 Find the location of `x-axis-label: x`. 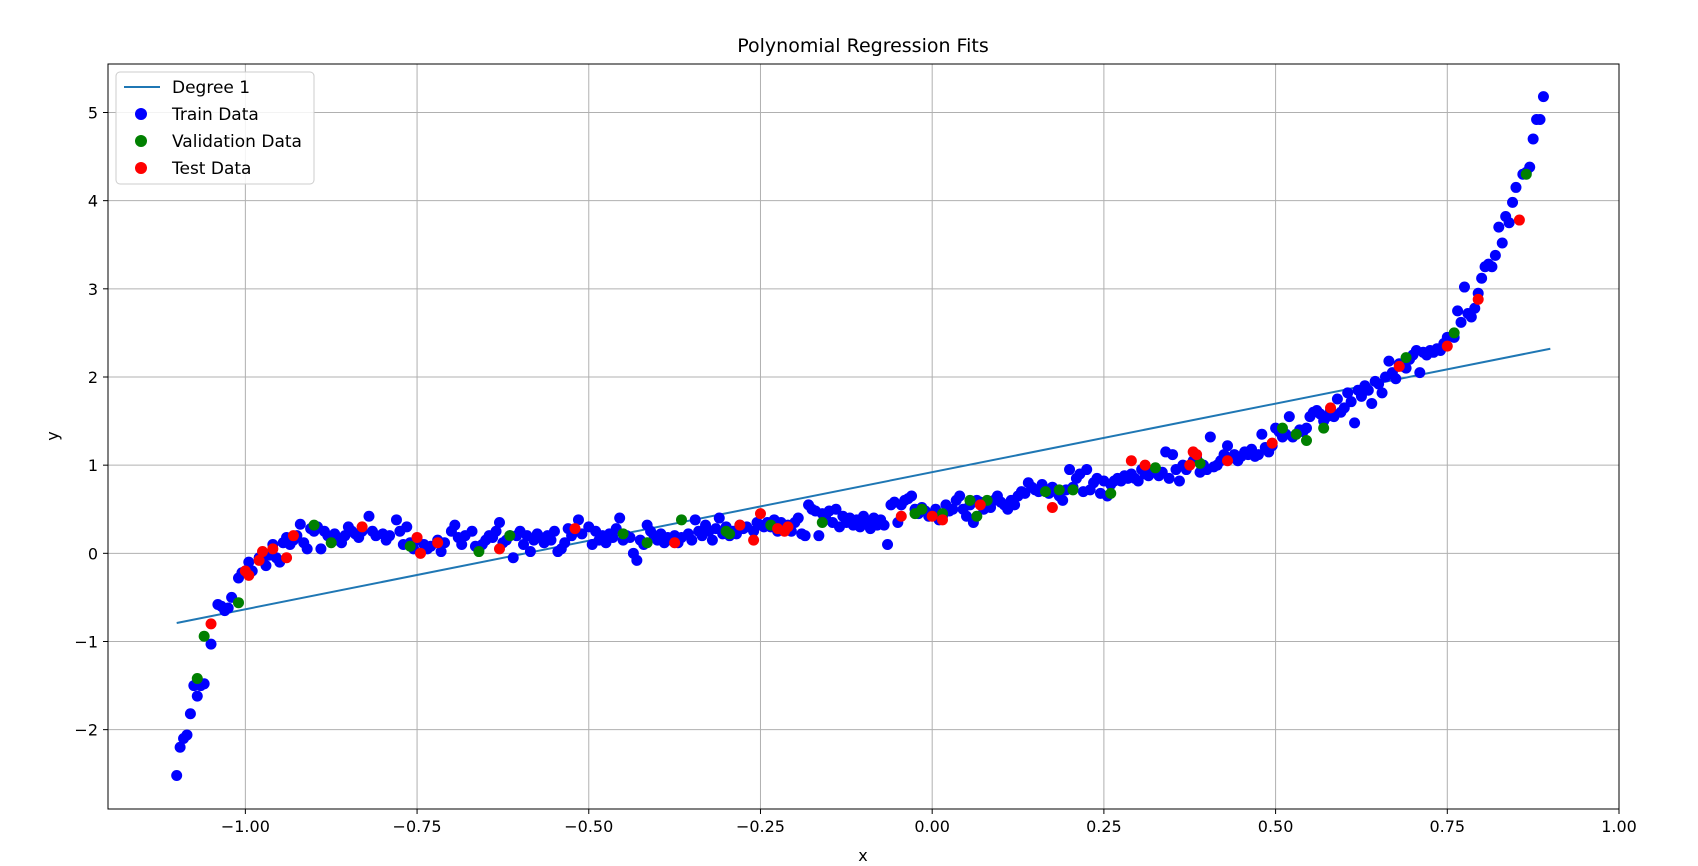

x-axis-label: x is located at coordinates (862, 855).